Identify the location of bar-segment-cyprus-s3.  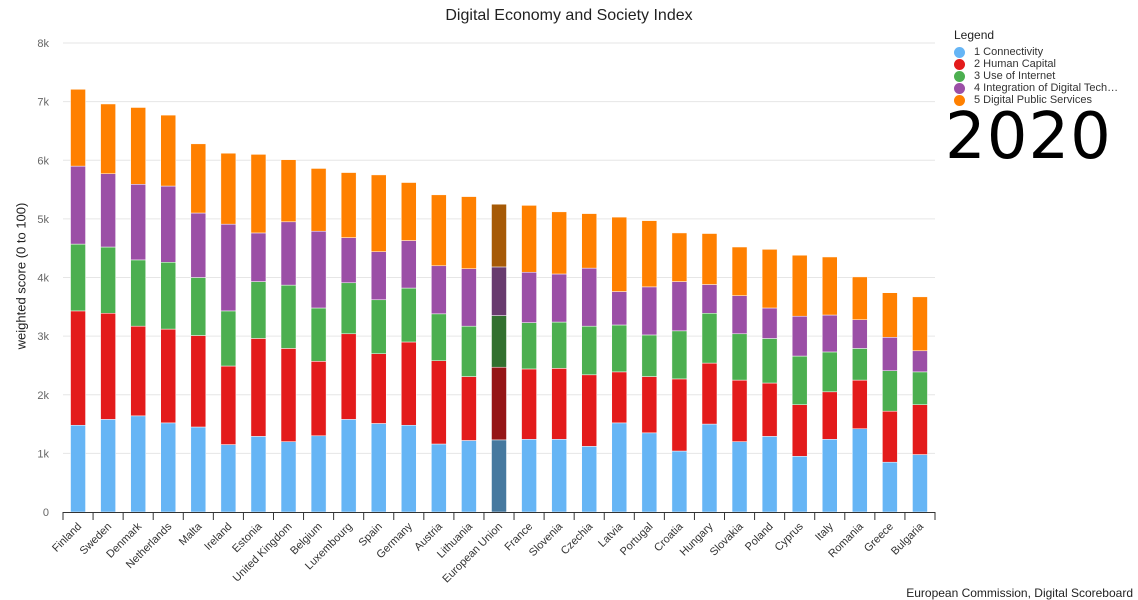
(799, 380).